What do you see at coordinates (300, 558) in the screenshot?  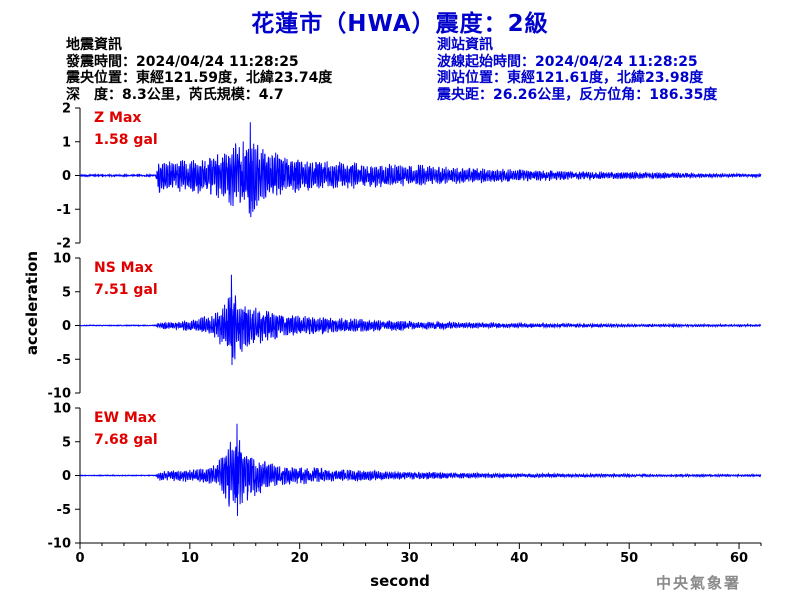 I see `x-tick-label: 20` at bounding box center [300, 558].